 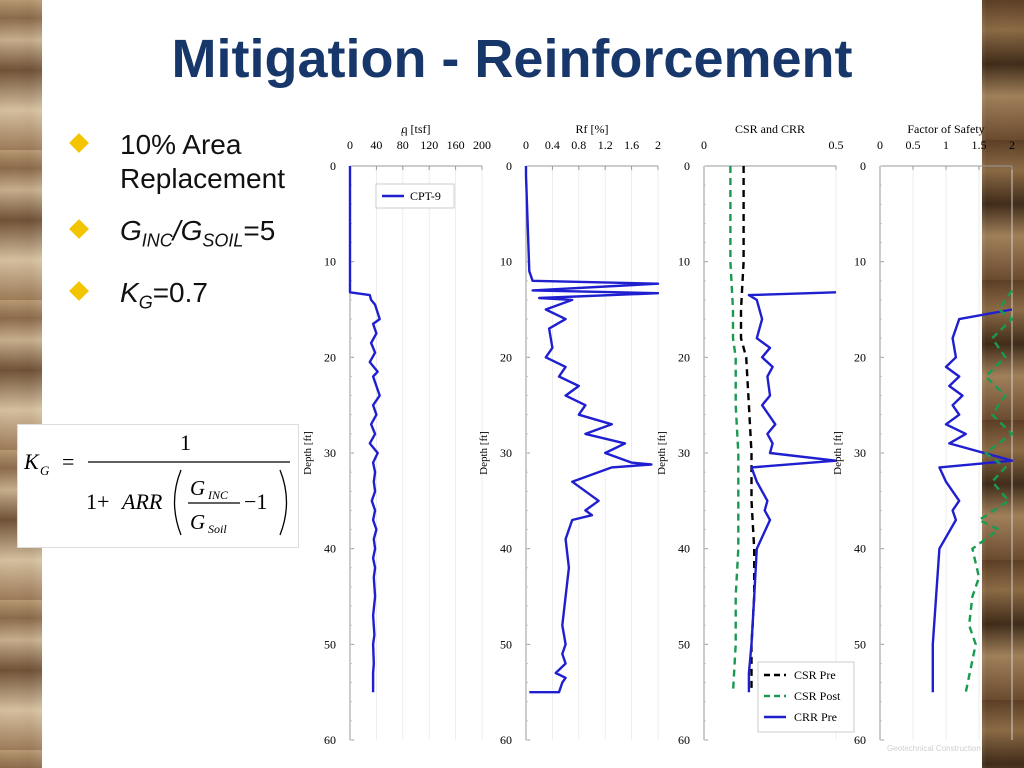 I want to click on bullet-item: 10% Area Replacement, so click(x=205, y=162).